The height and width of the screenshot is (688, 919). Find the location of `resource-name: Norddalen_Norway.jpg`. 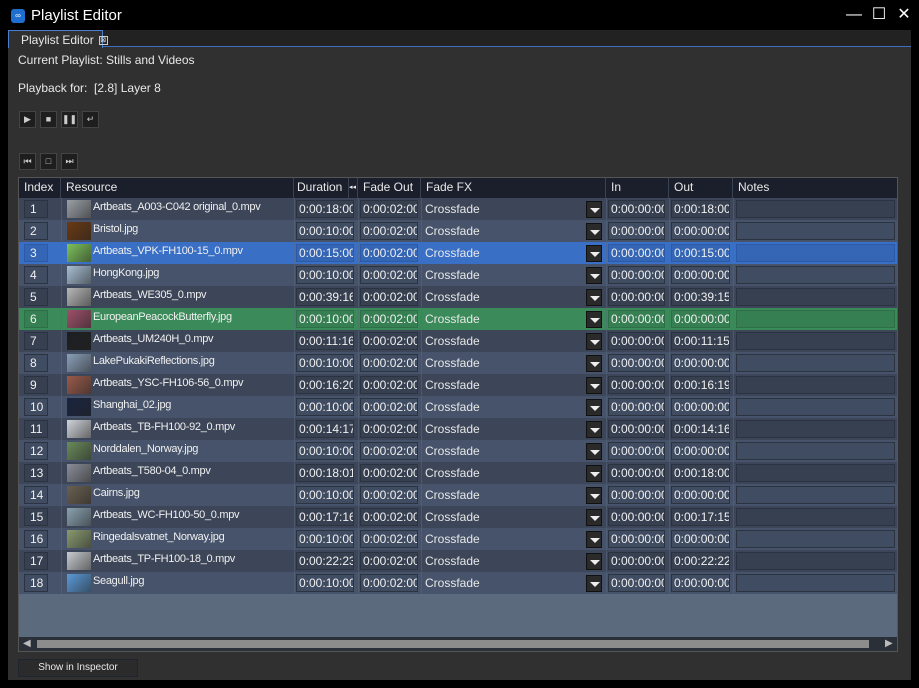

resource-name: Norddalen_Norway.jpg is located at coordinates (146, 449).